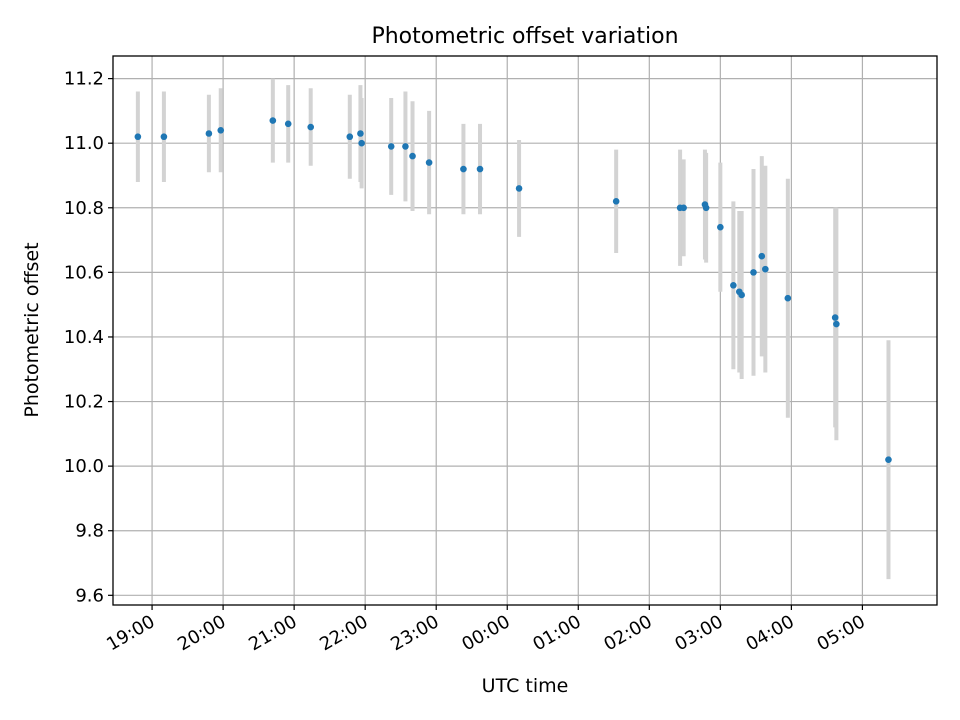 This screenshot has width=960, height=720. Describe the element at coordinates (524, 36) in the screenshot. I see `chart-title: Photometric offset variation` at that location.